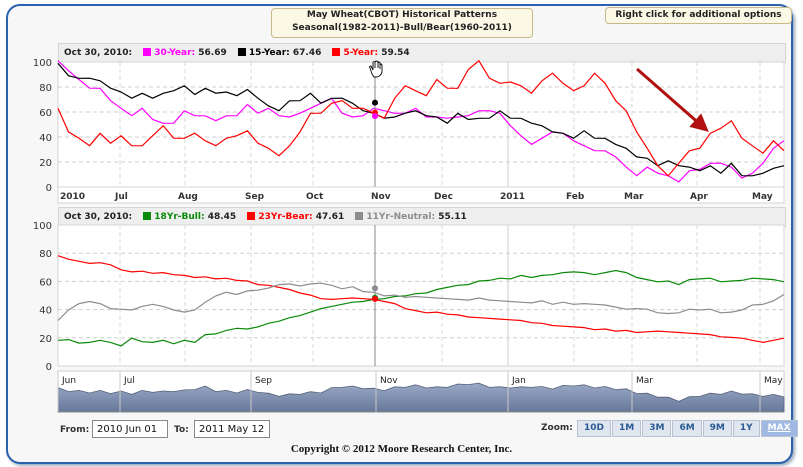  I want to click on navigator-tick-label: Jun, so click(68, 381).